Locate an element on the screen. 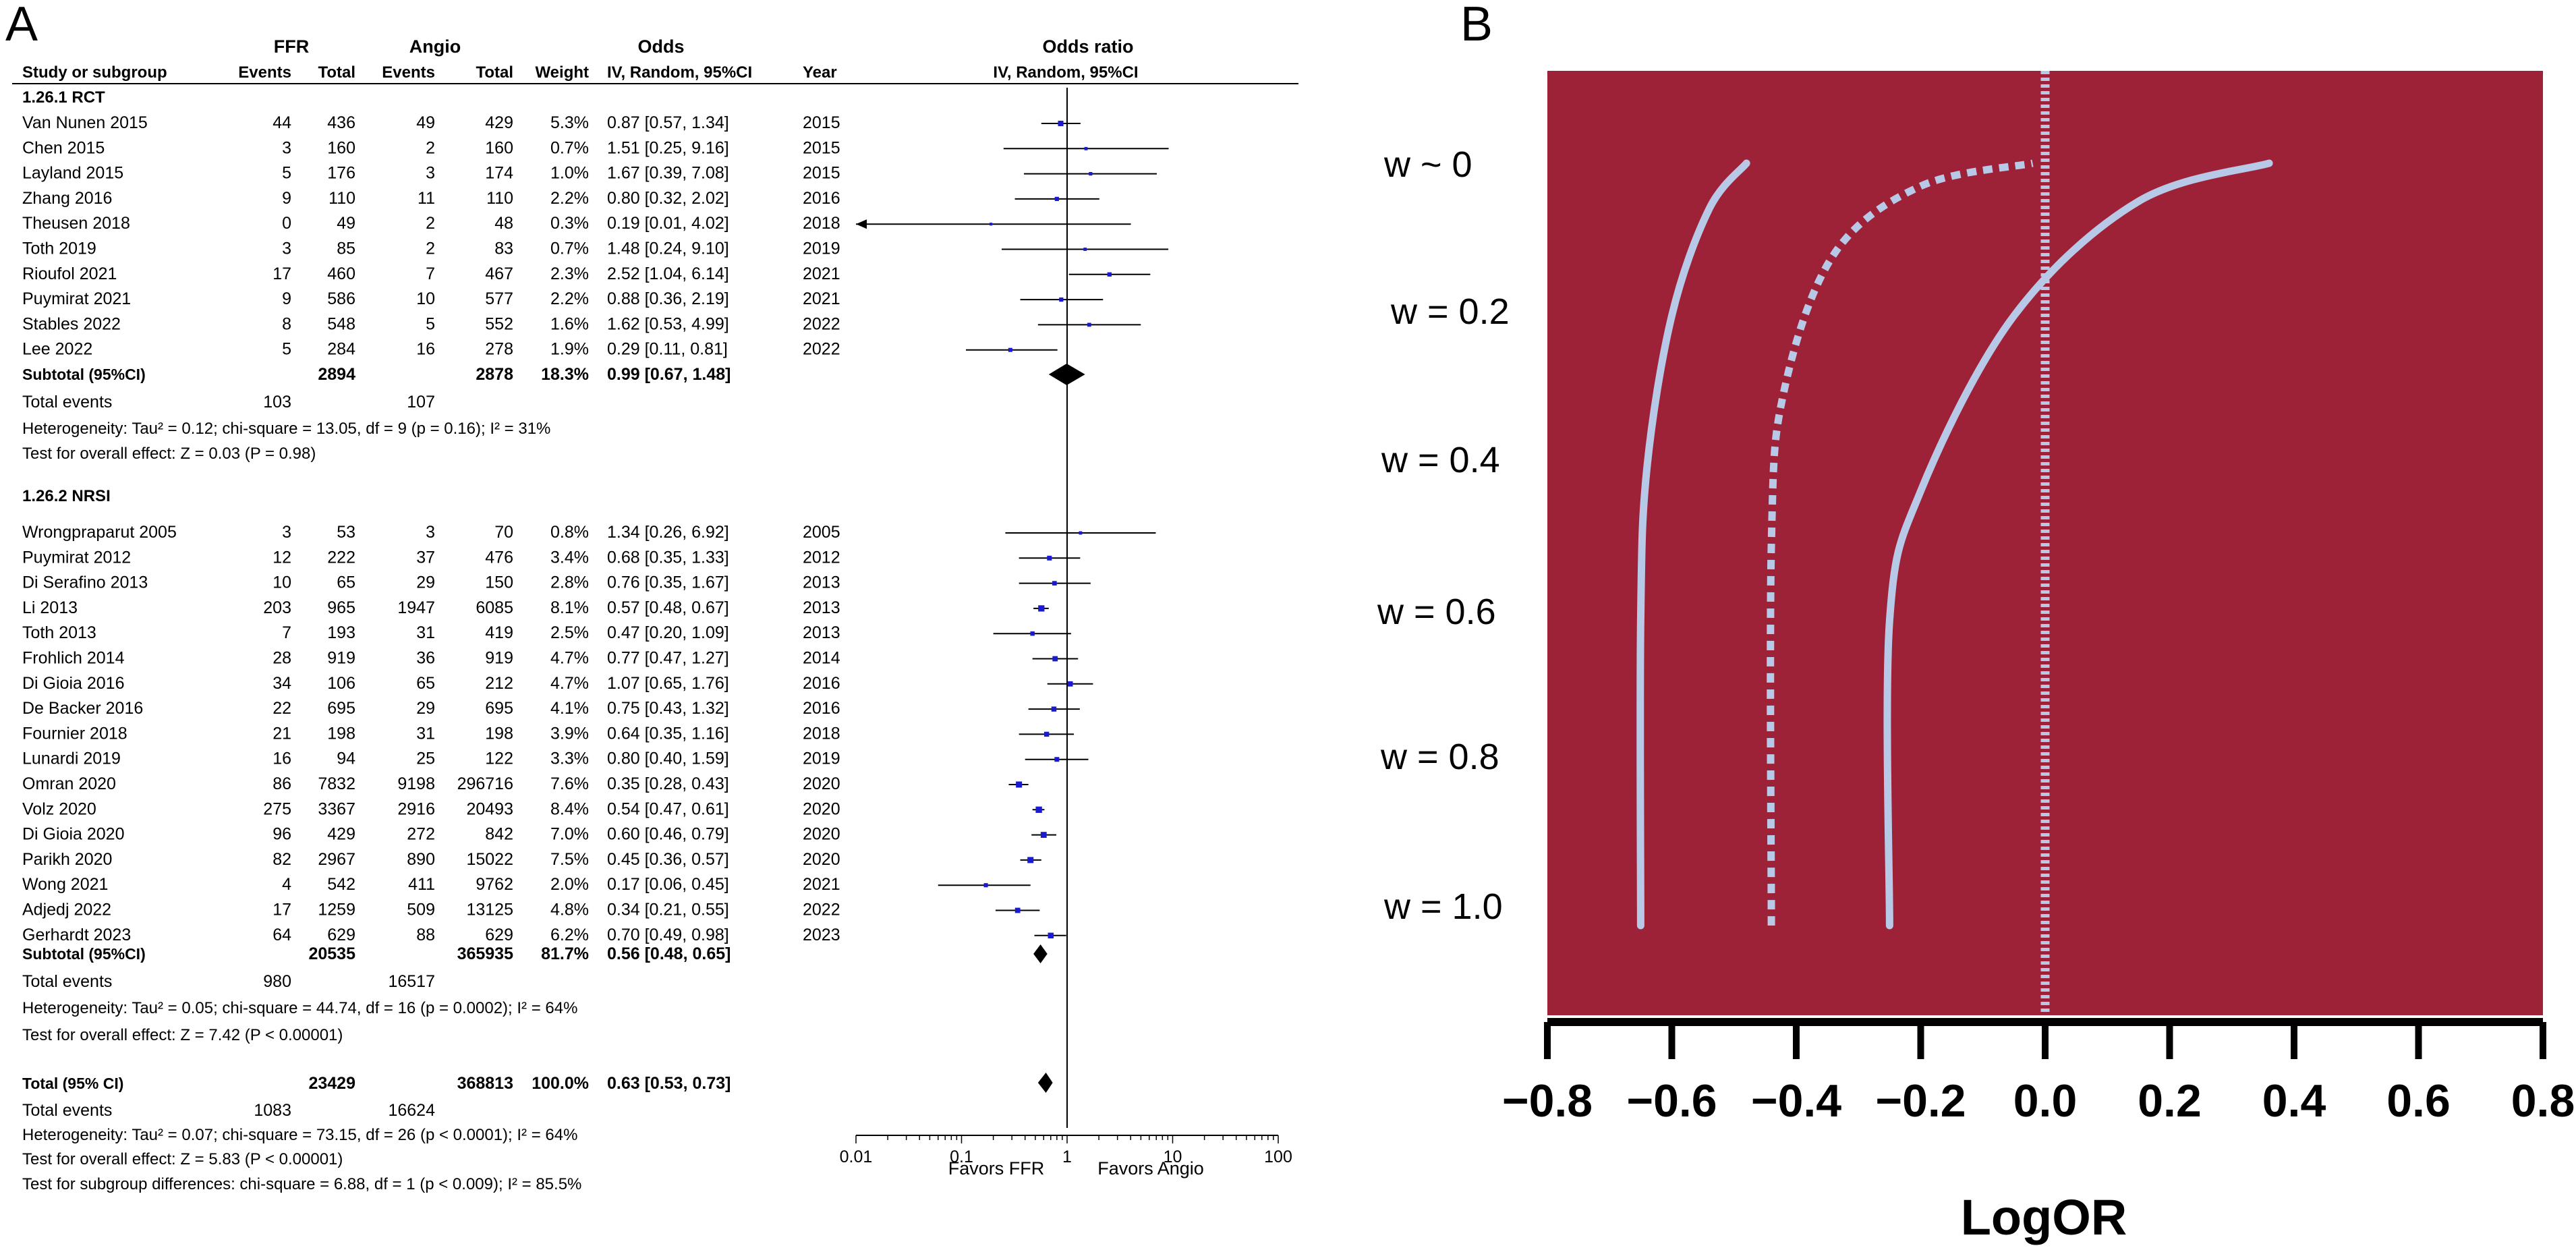 This screenshot has width=2576, height=1248. nrsi-study-ffr-total: 3367 is located at coordinates (336, 808).